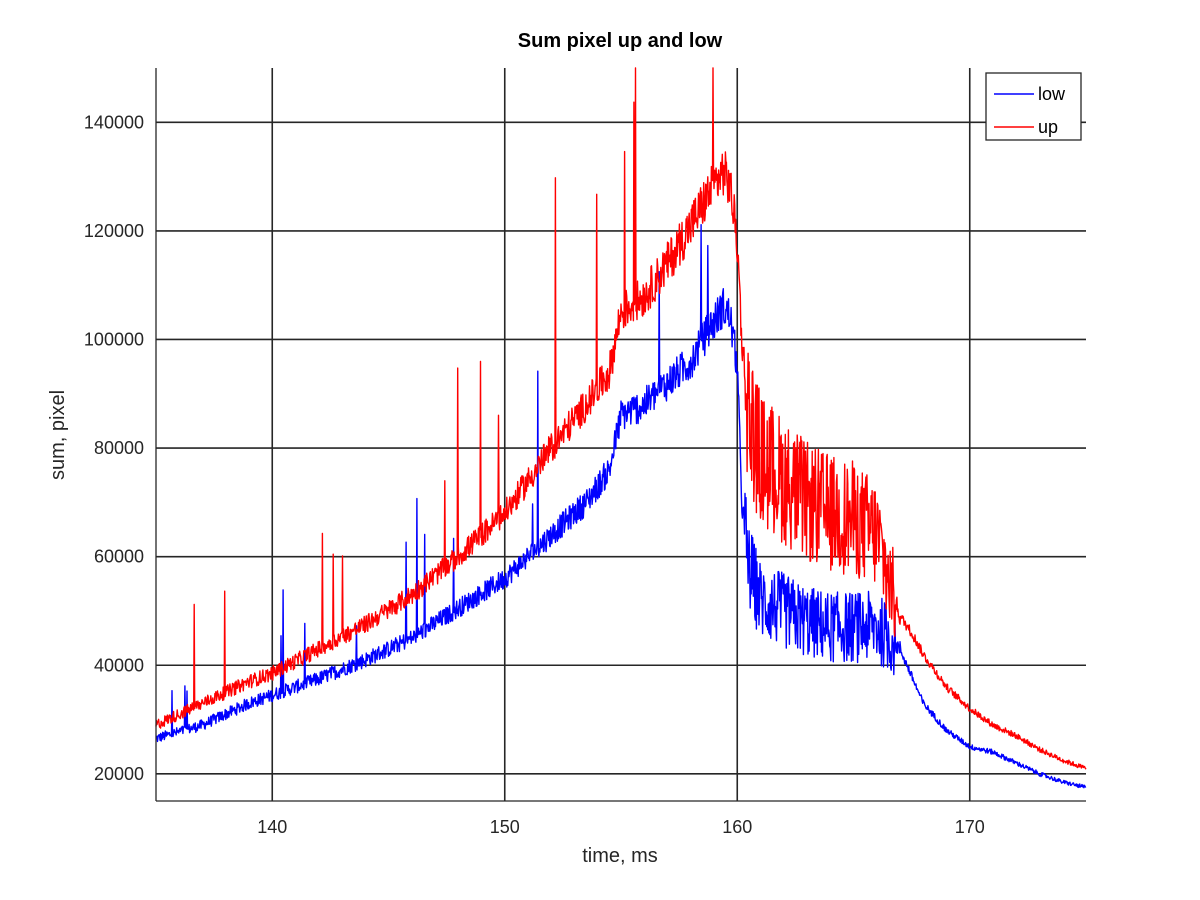 The width and height of the screenshot is (1200, 900). What do you see at coordinates (114, 122) in the screenshot?
I see `y-tick-label: 140000` at bounding box center [114, 122].